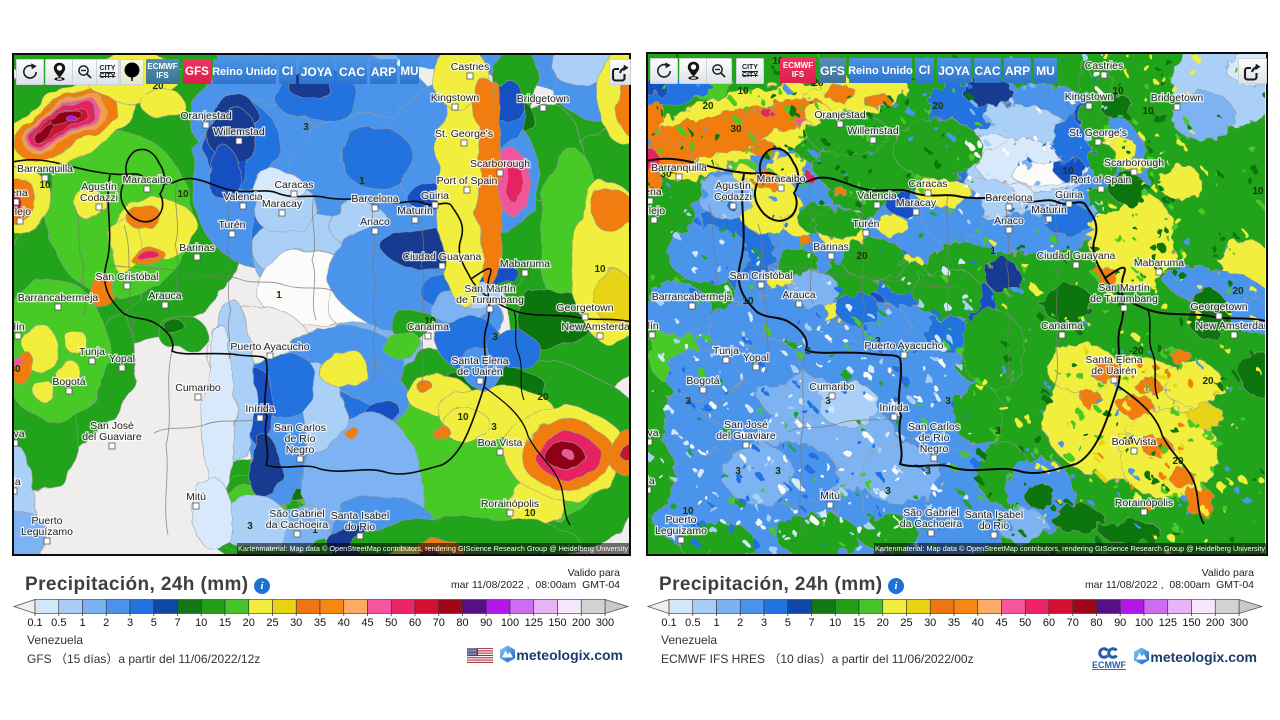  Describe the element at coordinates (360, 527) in the screenshot. I see `svg-text: do Rio` at that location.